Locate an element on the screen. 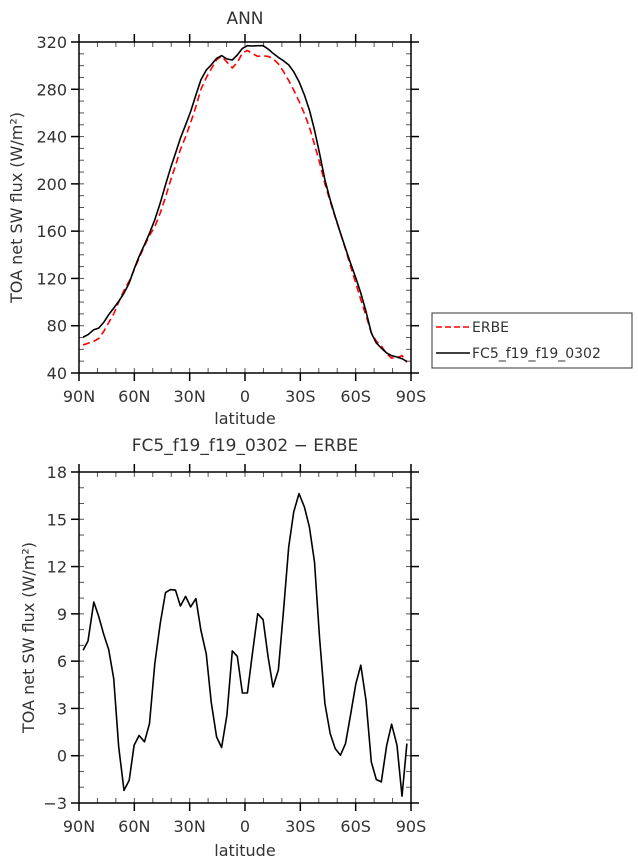 This screenshot has height=866, width=638. legend: ERBE FC5_f19_f19_0302 is located at coordinates (532, 340).